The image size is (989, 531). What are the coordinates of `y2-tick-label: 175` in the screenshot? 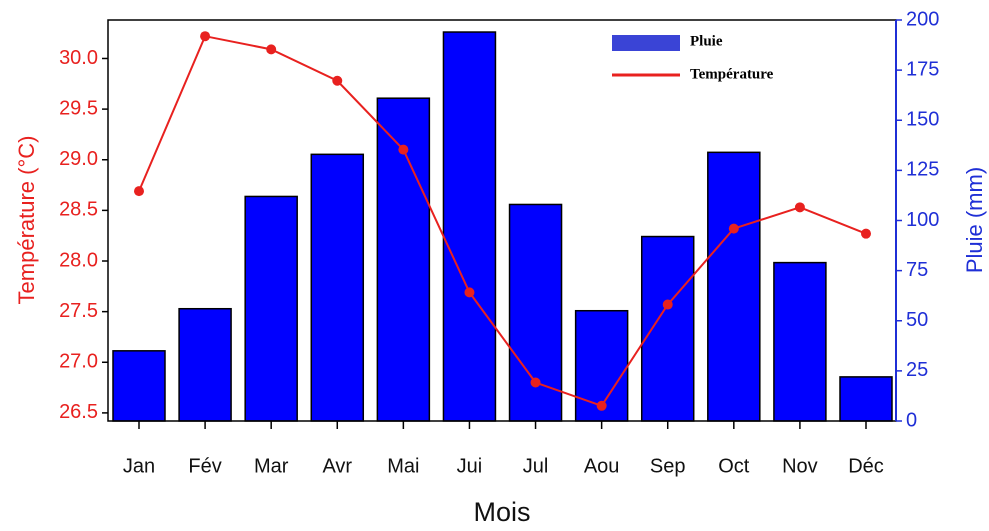 It's located at (922, 69).